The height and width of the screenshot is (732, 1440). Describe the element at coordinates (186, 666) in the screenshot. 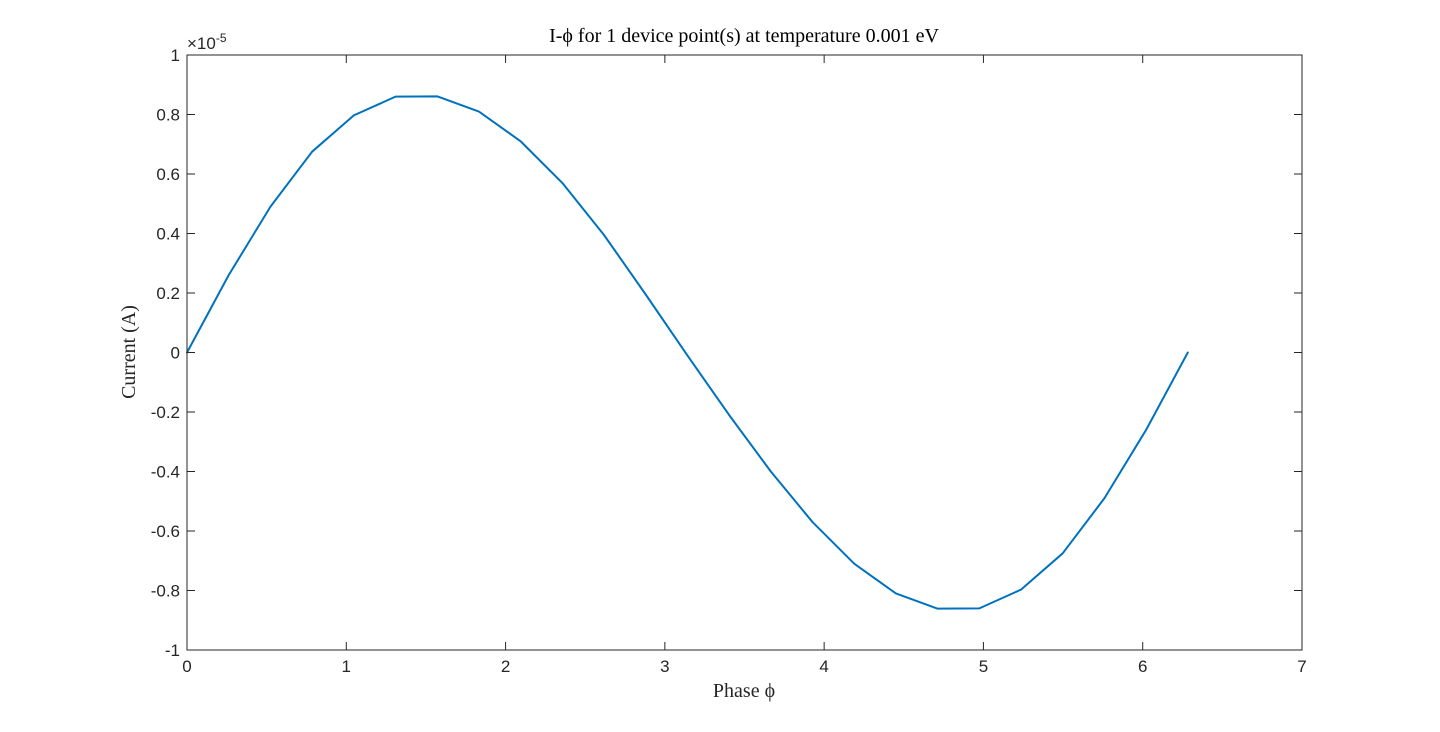

I see `x-tick-label: 0` at that location.